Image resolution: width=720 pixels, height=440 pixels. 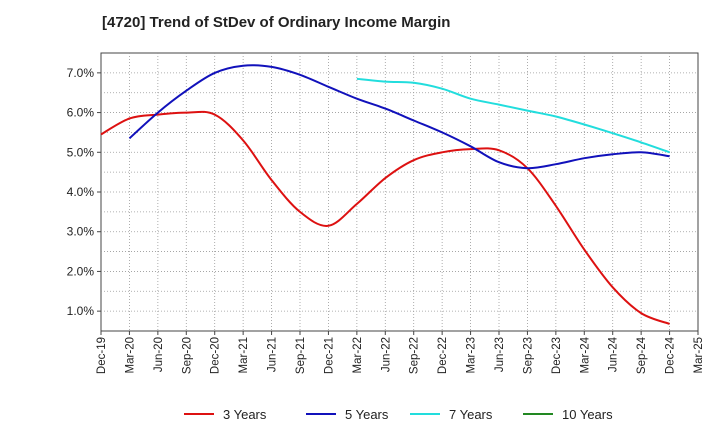 I want to click on y-tick-label: 6.0%, so click(x=81, y=113).